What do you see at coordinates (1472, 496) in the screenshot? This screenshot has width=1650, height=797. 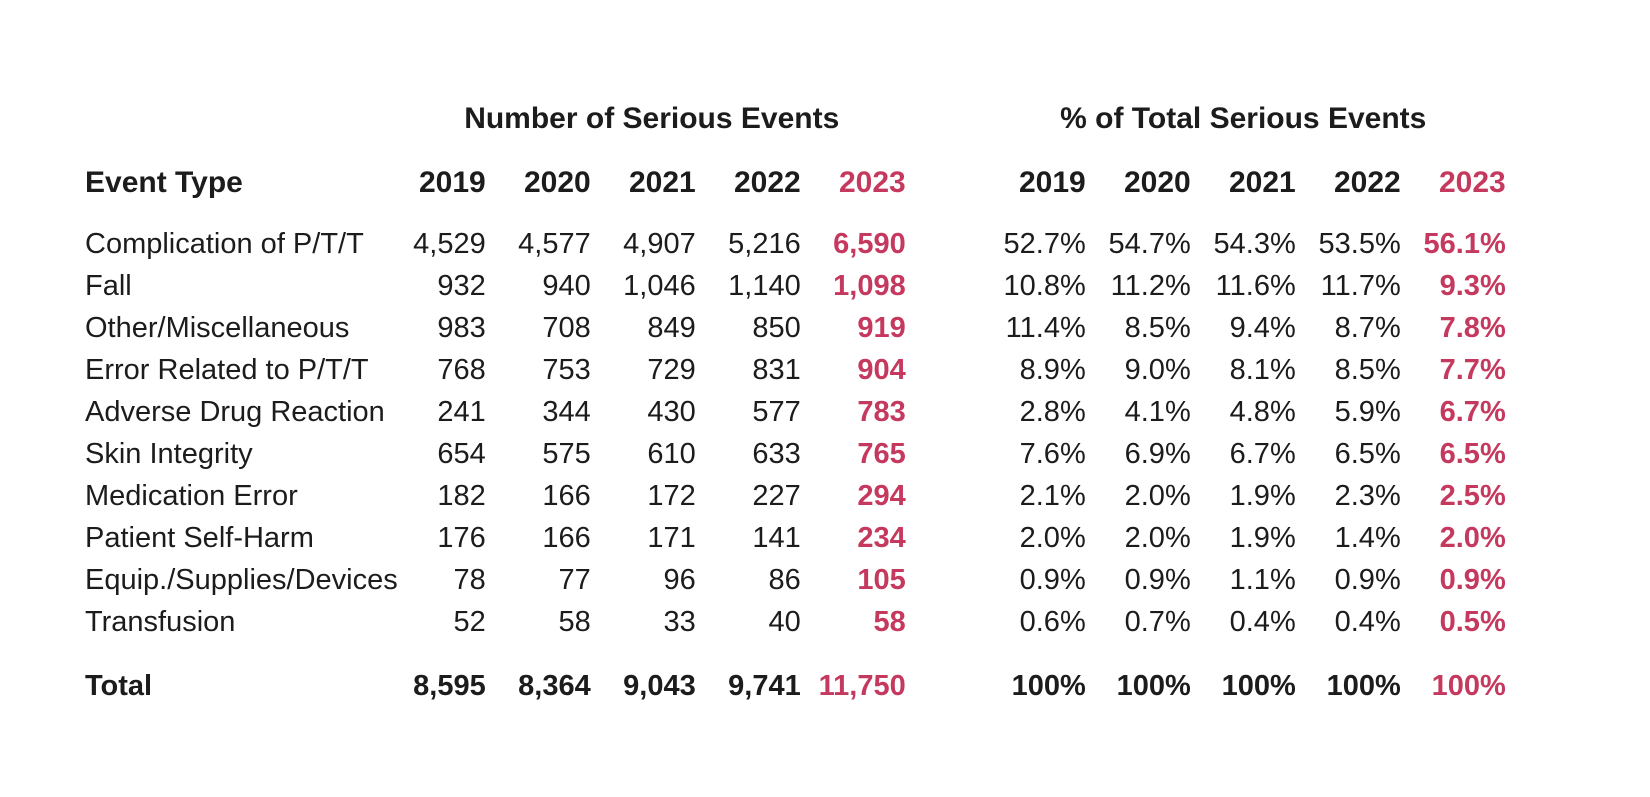 I see `percent-cell-2023: 2.5%` at bounding box center [1472, 496].